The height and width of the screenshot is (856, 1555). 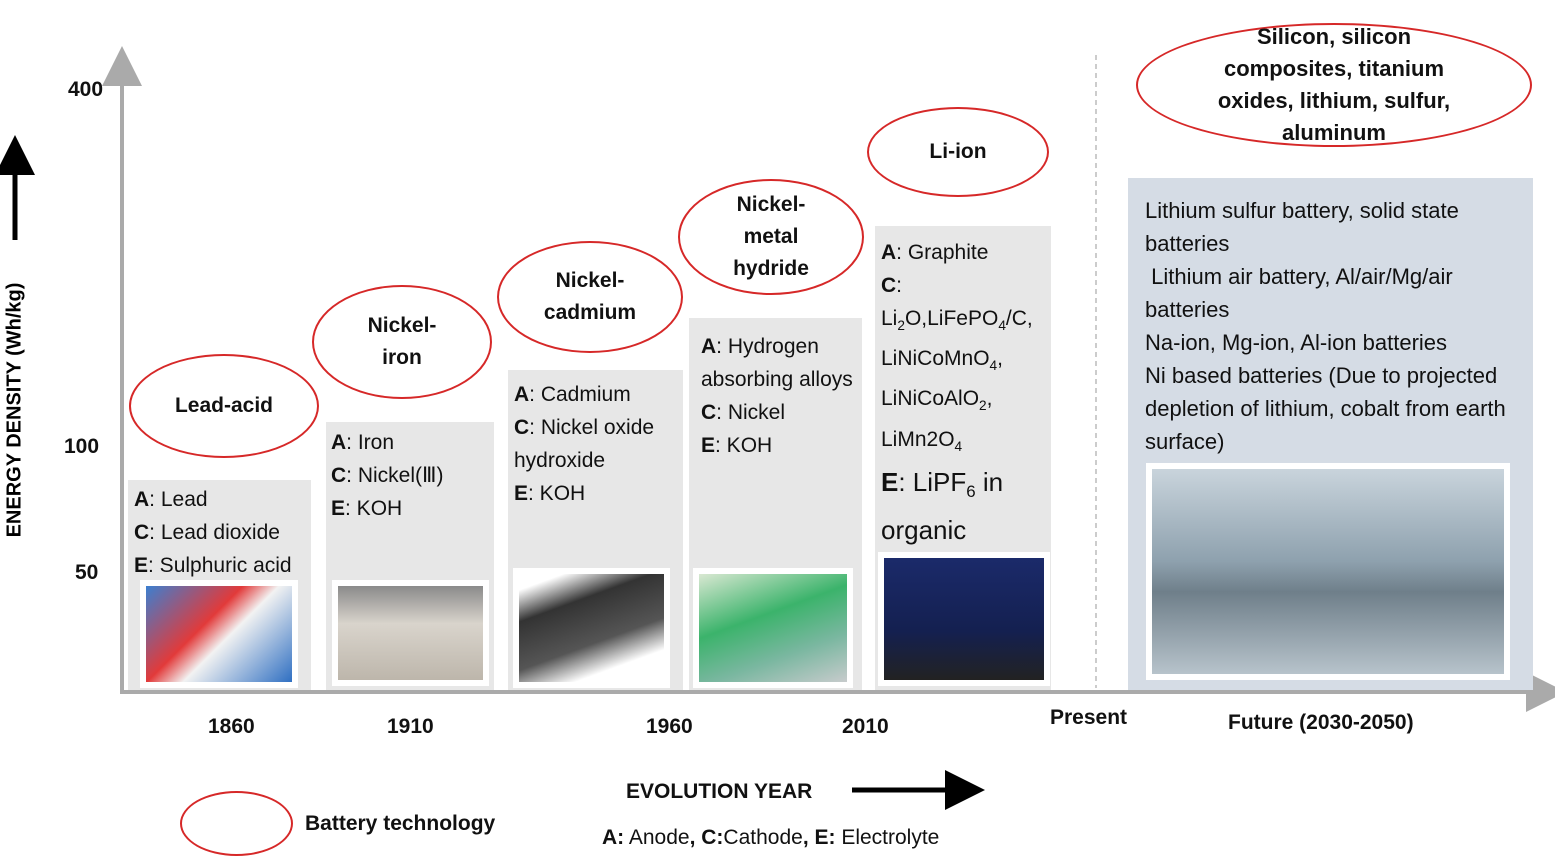 I want to click on legend-symbol, so click(x=236, y=823).